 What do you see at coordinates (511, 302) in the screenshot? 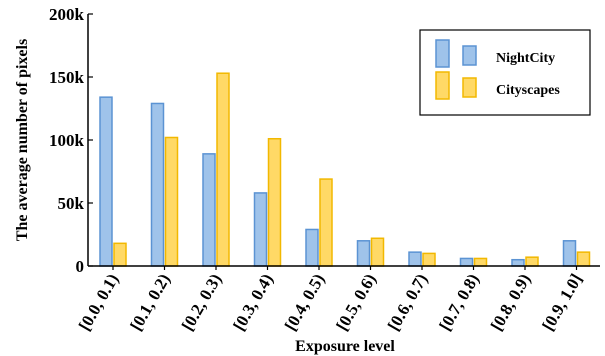
I see `x-tick-label: [0.8, 0.9)` at bounding box center [511, 302].